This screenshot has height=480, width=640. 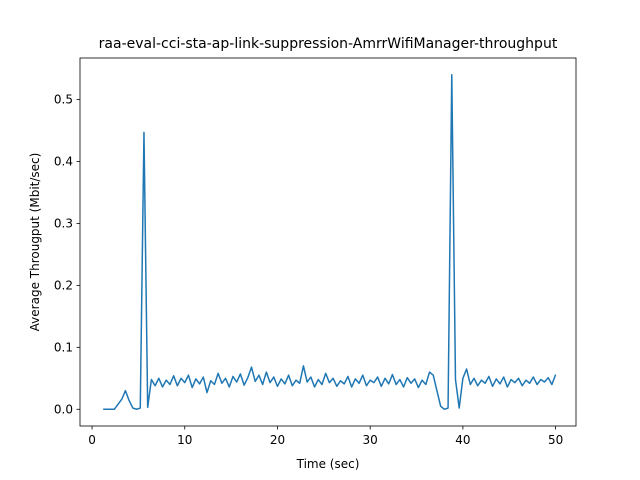 What do you see at coordinates (63, 347) in the screenshot?
I see `y-tick-label: 0.1` at bounding box center [63, 347].